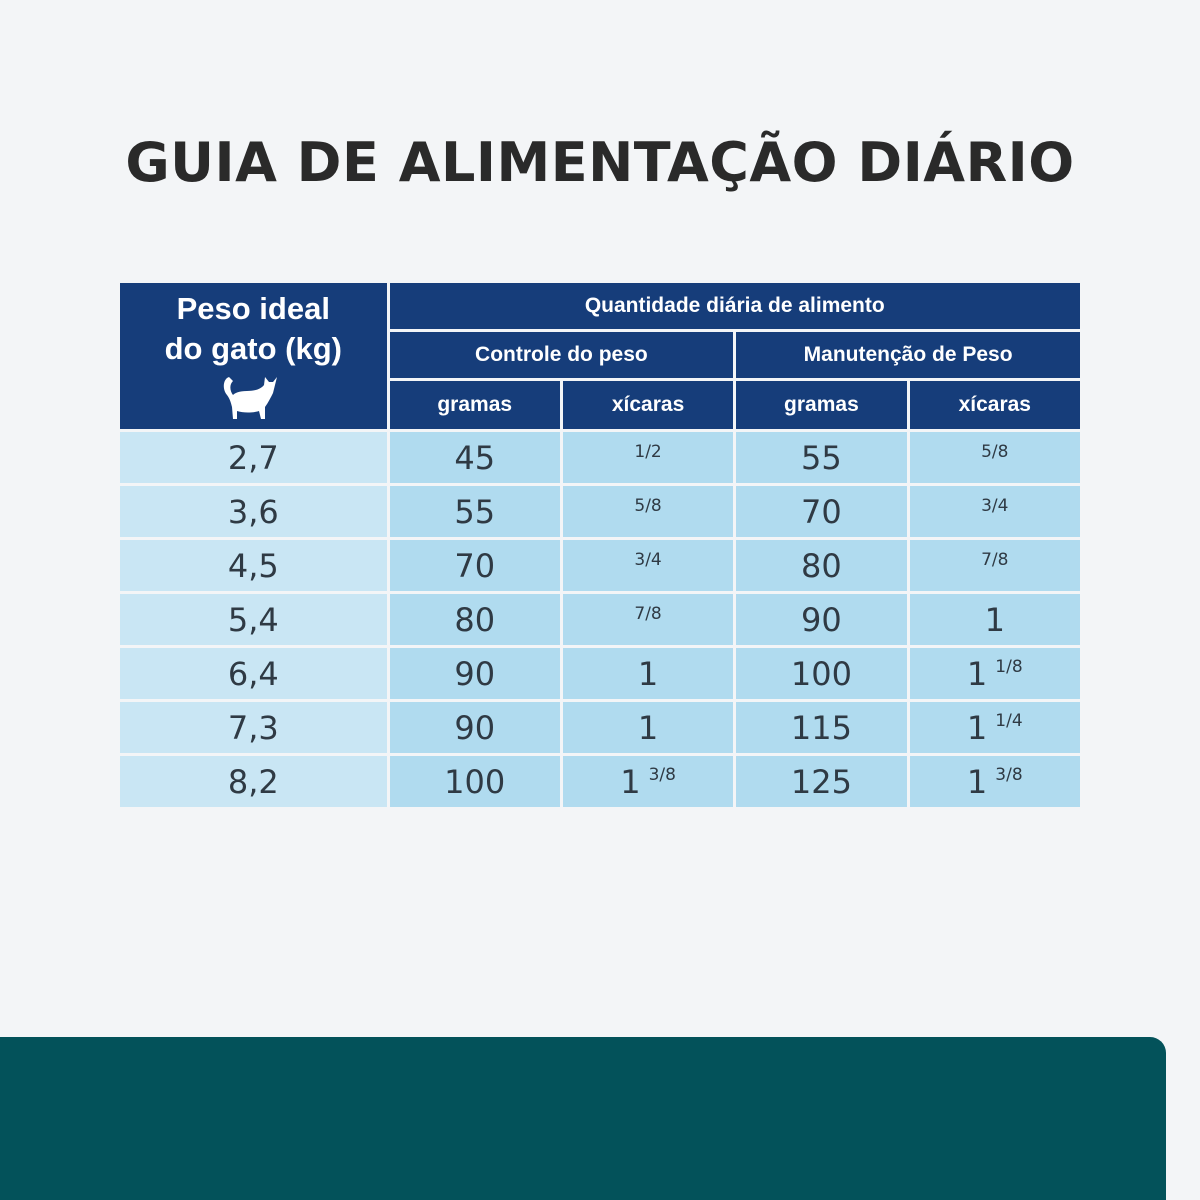 The image size is (1200, 1200). What do you see at coordinates (474, 781) in the screenshot?
I see `control-grams-cell: 100` at bounding box center [474, 781].